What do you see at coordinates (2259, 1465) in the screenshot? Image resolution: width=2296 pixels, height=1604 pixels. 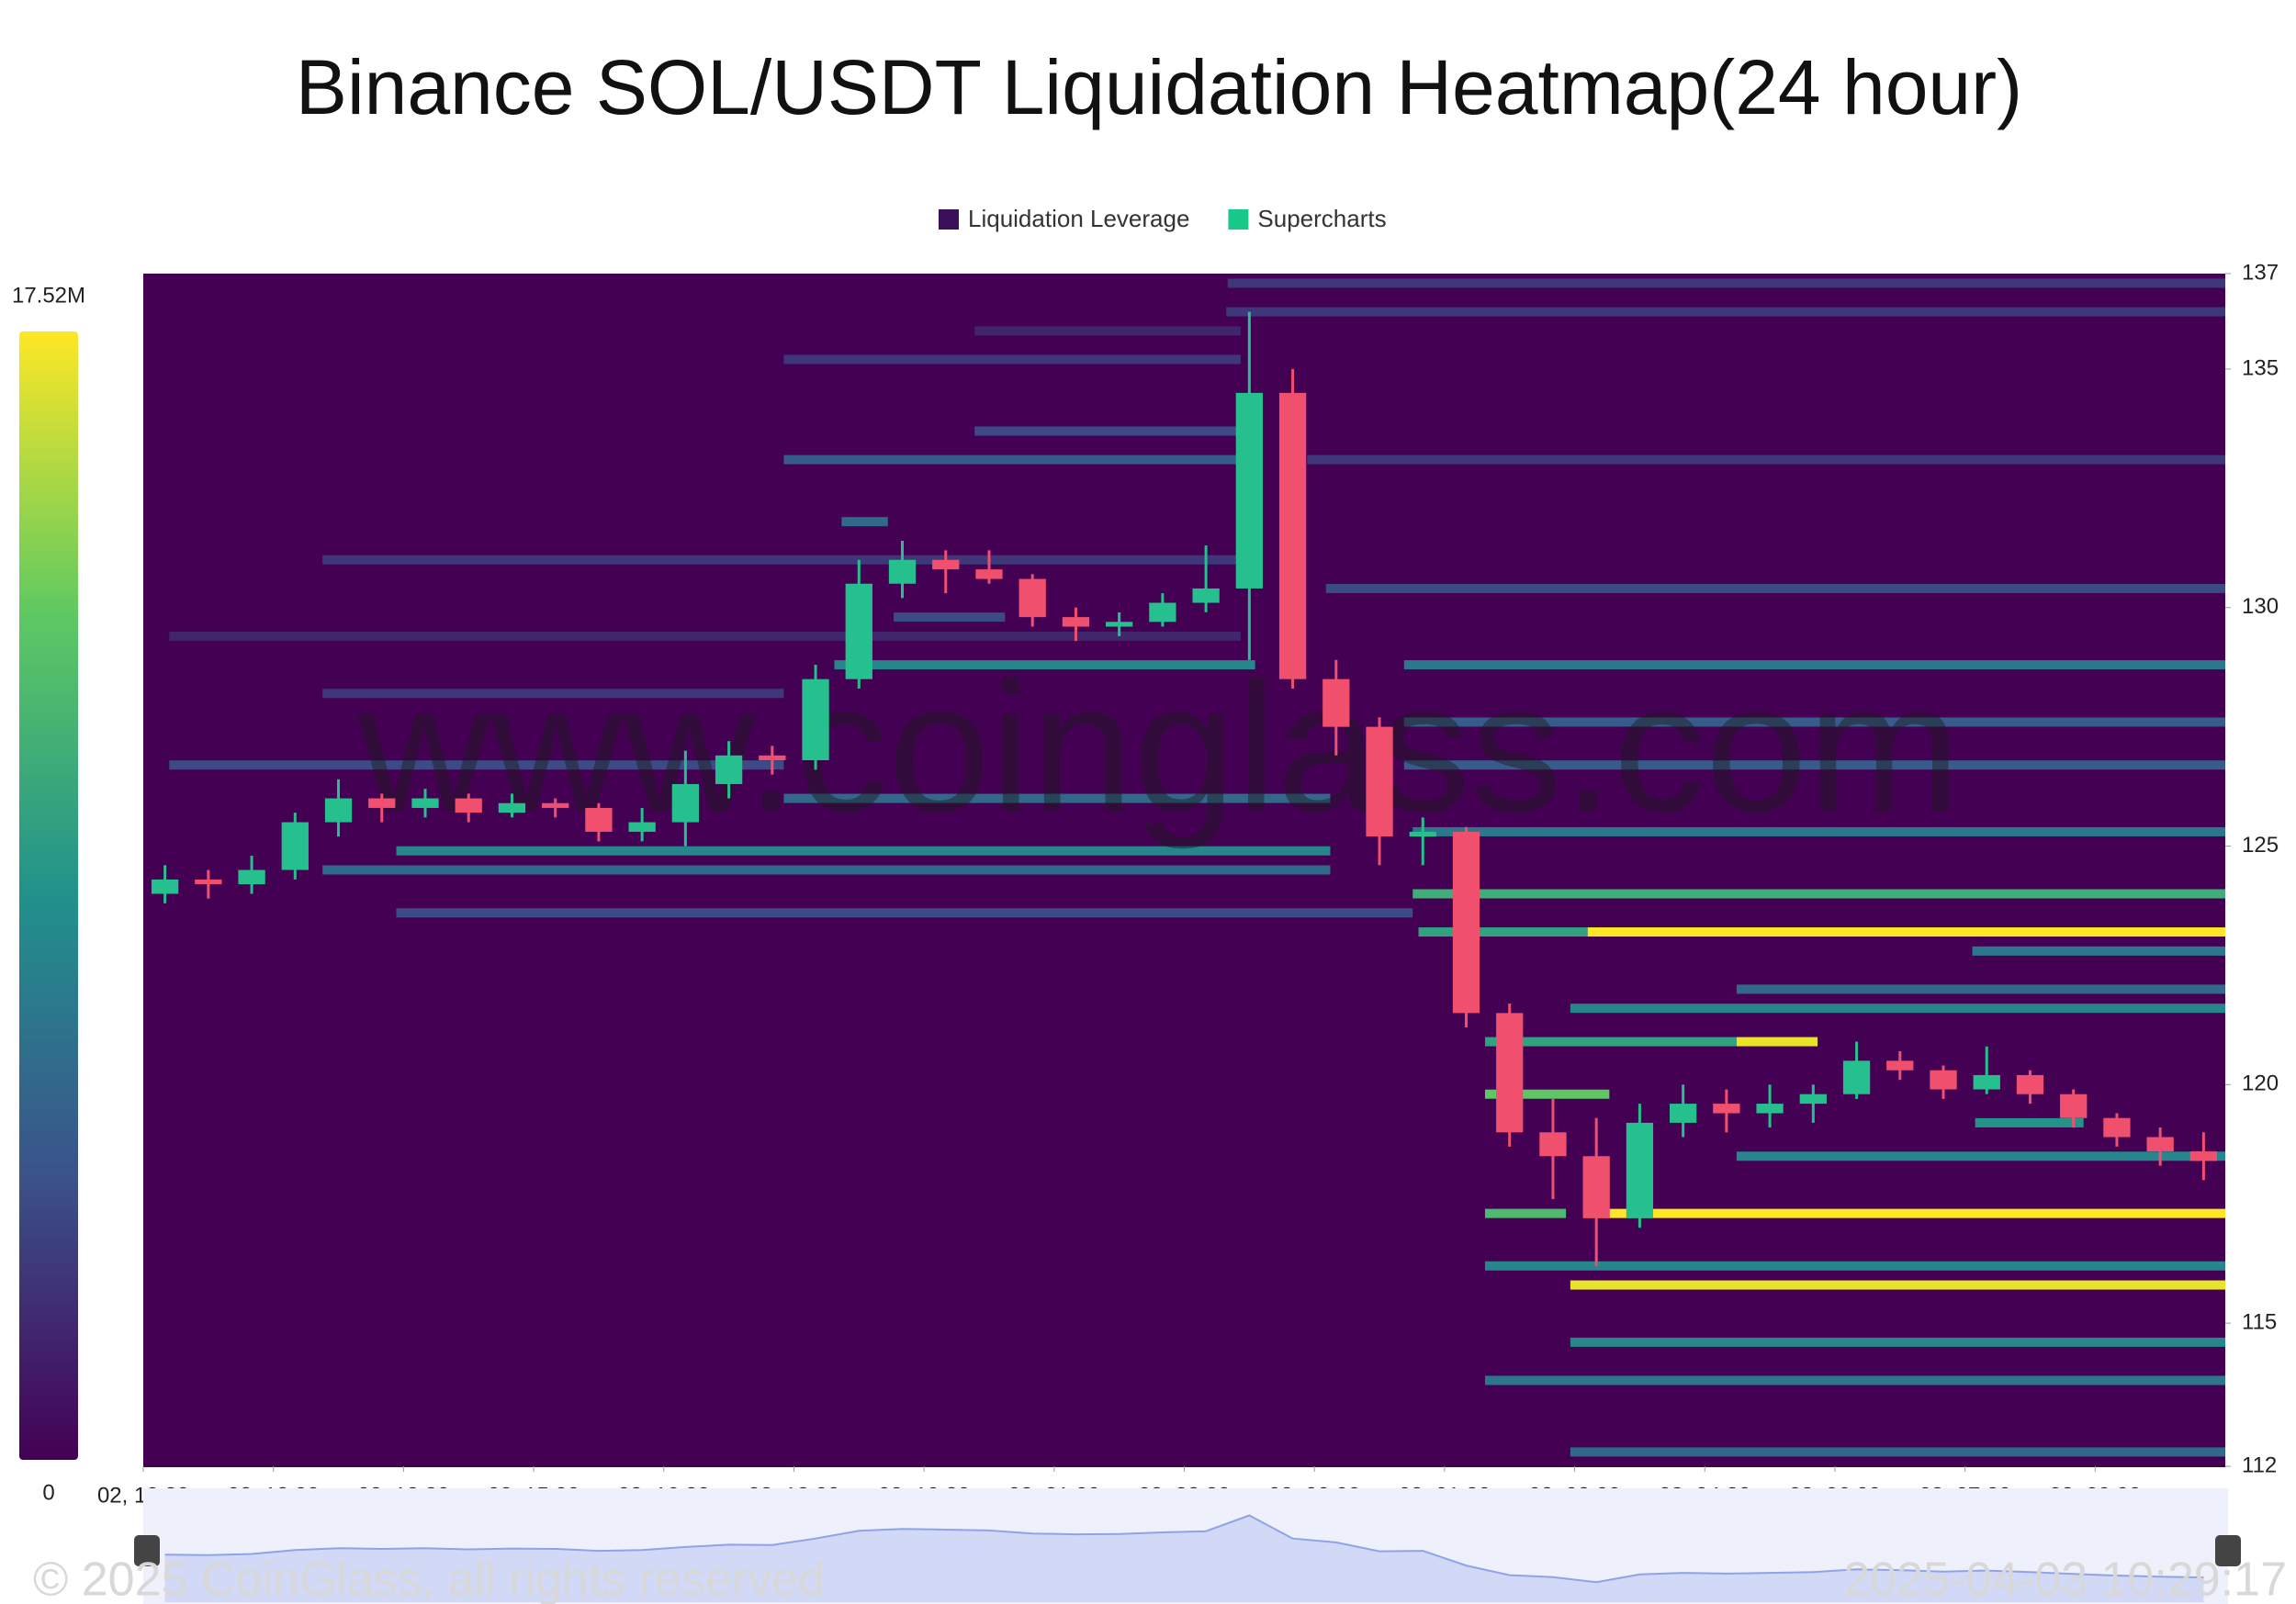 I see `y-tick-label: 112` at bounding box center [2259, 1465].